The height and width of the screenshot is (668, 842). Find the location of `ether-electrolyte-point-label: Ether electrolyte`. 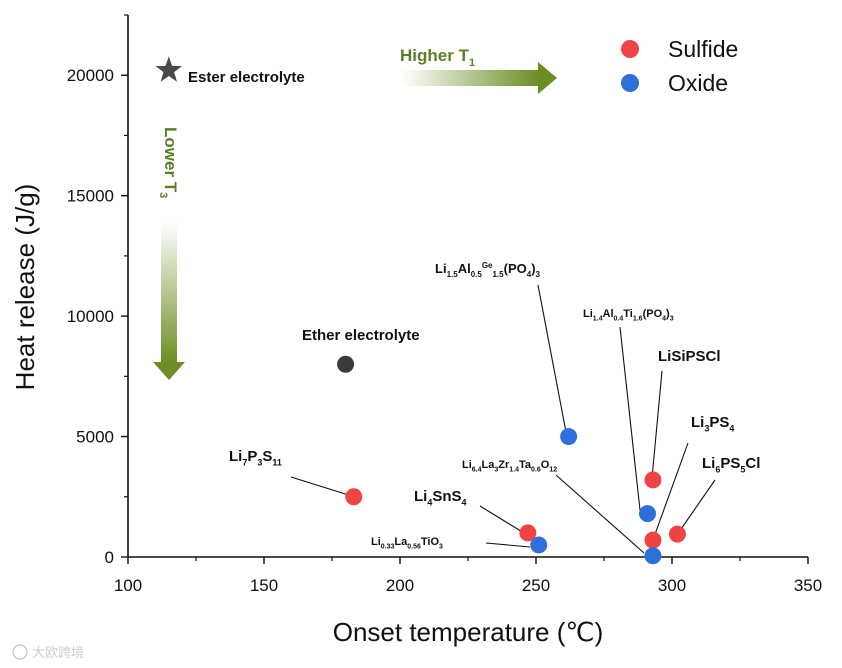

ether-electrolyte-point-label: Ether electrolyte is located at coordinates (361, 335).